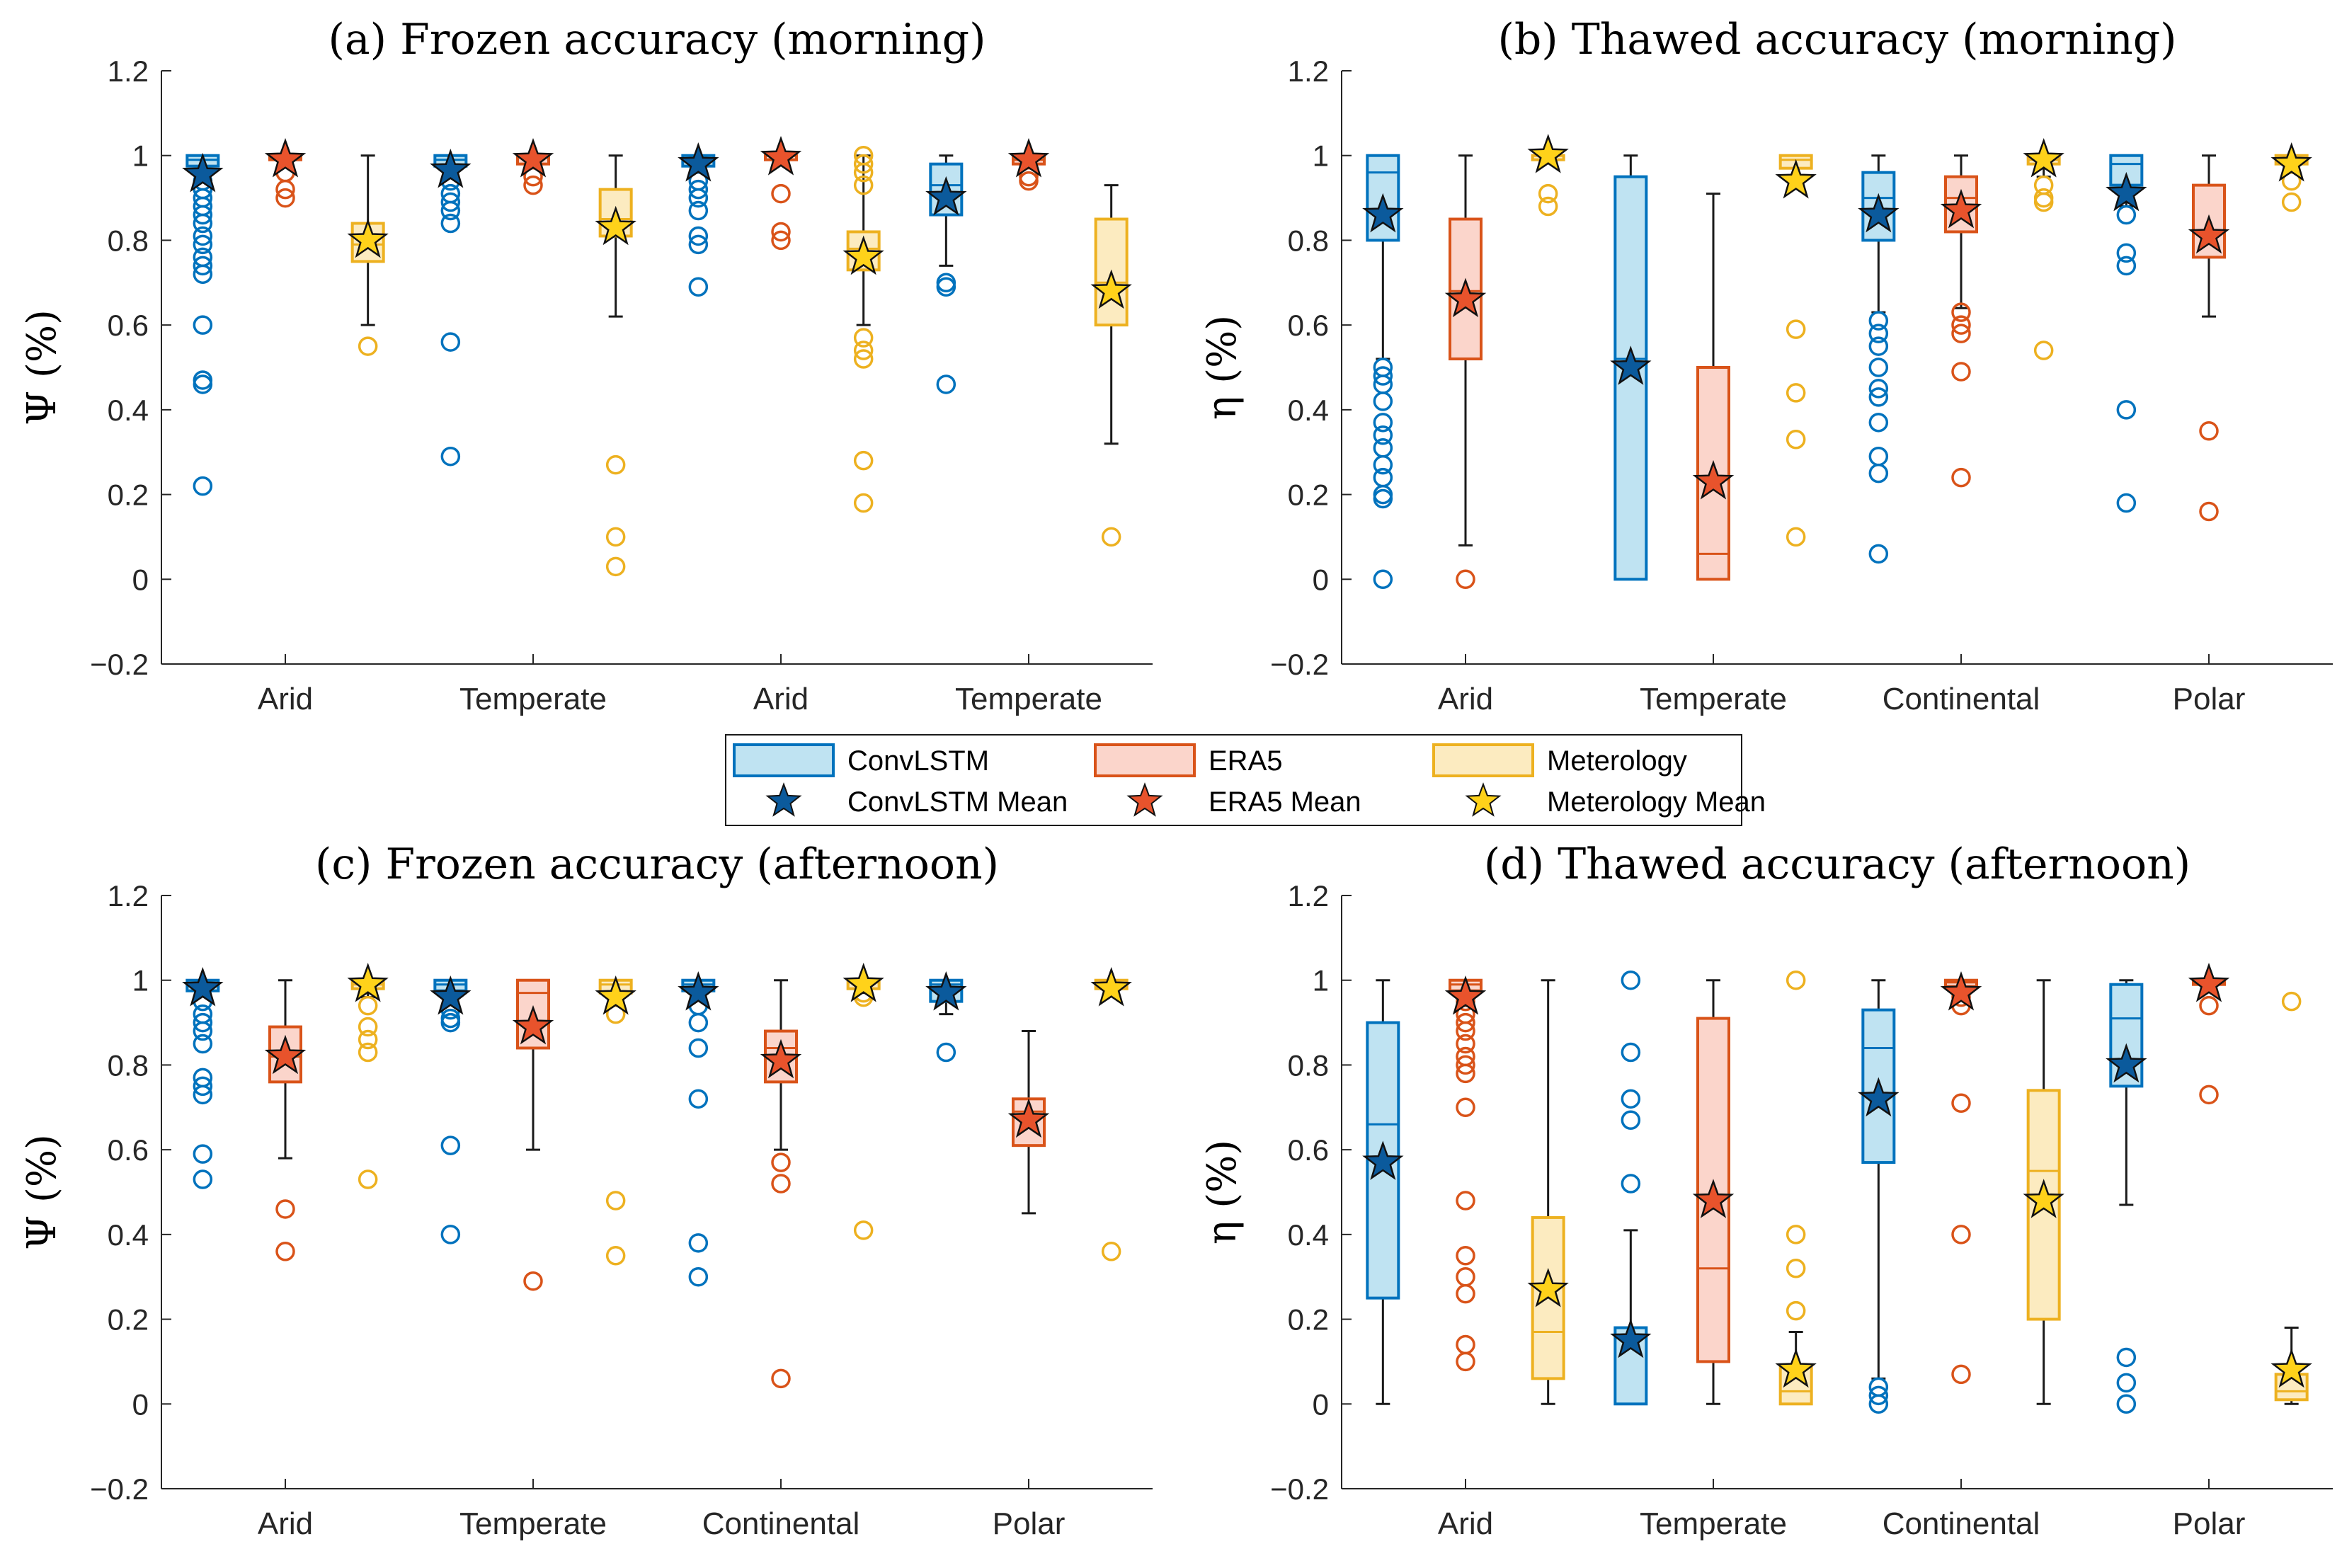  I want to click on legend-entry: ConvLSTM Mean, so click(916, 800).